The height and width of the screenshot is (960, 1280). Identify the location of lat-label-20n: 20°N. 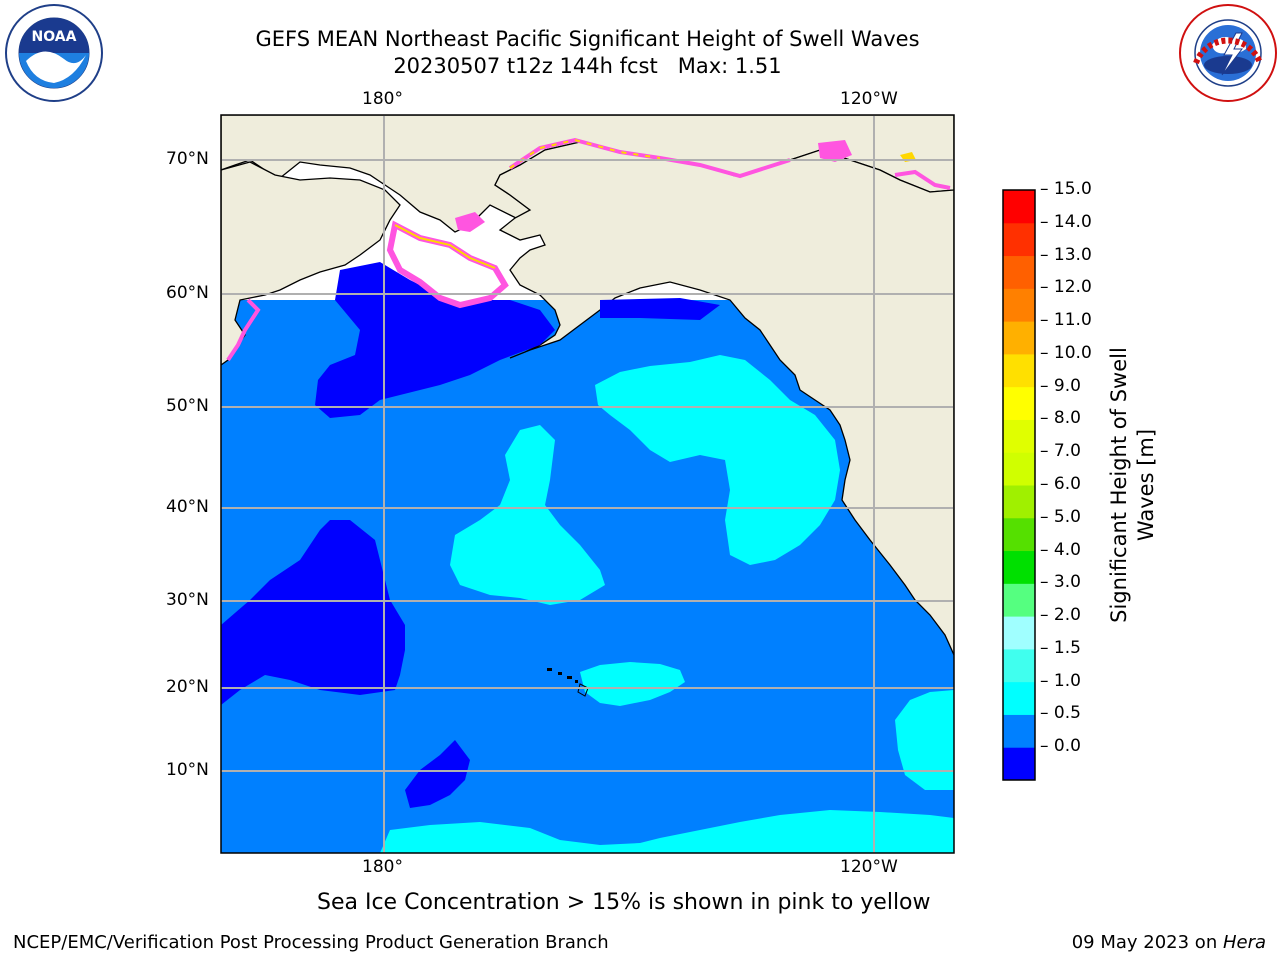
(187, 687).